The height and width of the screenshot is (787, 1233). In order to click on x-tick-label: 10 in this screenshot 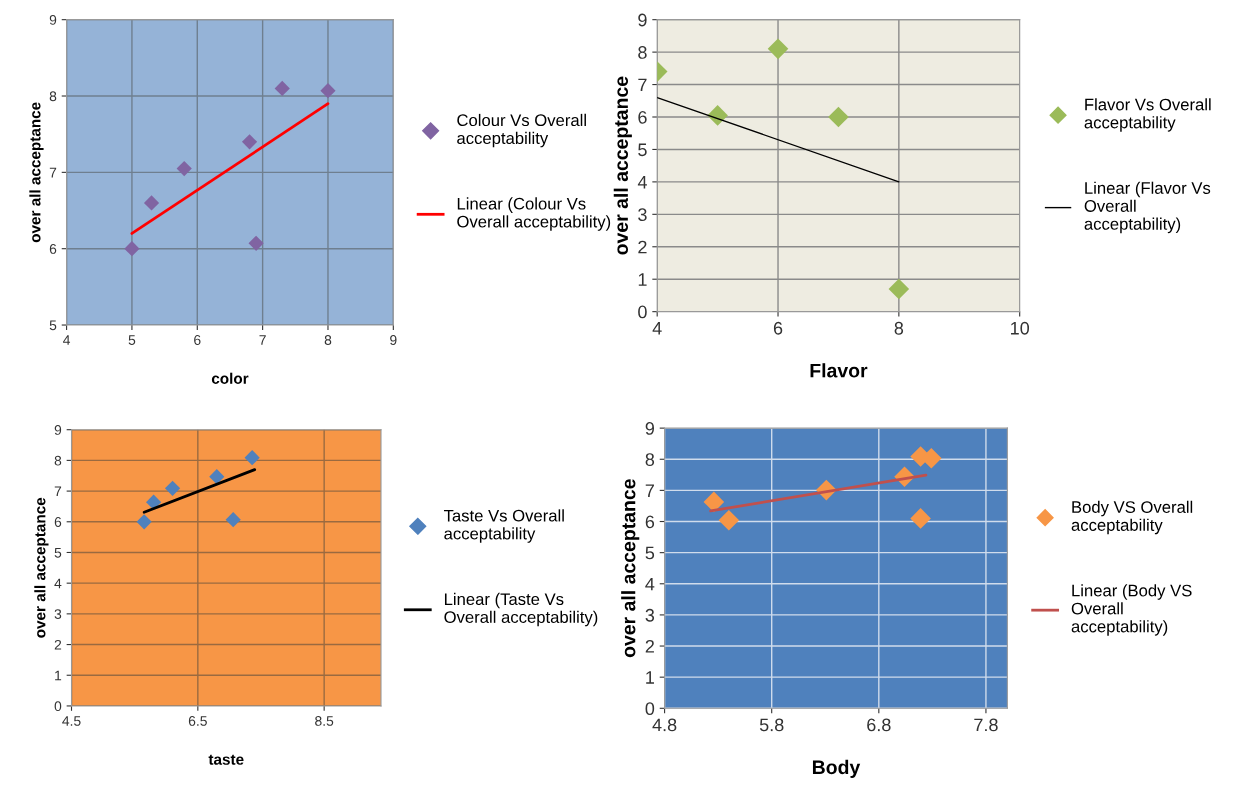, I will do `click(1020, 328)`.